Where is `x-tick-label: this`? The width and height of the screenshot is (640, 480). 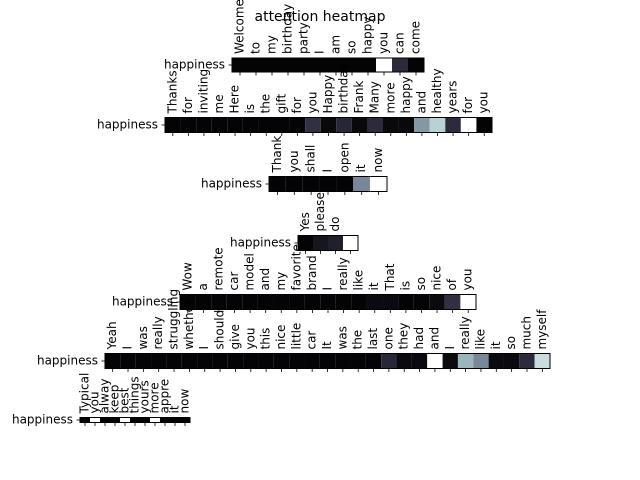 x-tick-label: this is located at coordinates (266, 339).